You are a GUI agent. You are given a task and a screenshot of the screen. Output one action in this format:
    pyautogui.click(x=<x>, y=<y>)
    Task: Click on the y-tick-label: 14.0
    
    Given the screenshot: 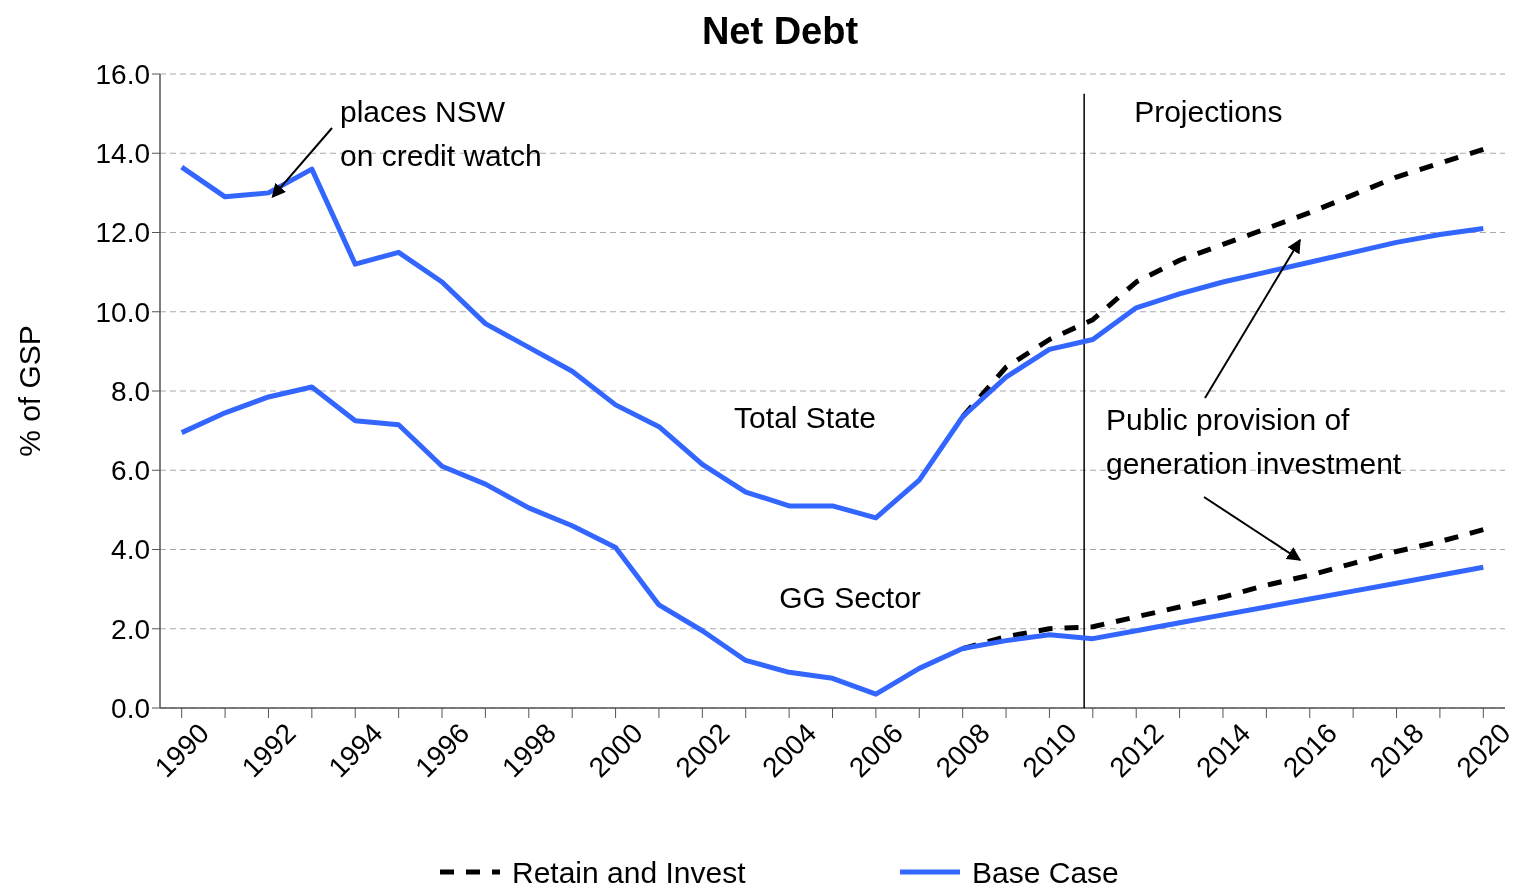 What is the action you would take?
    pyautogui.click(x=122, y=154)
    